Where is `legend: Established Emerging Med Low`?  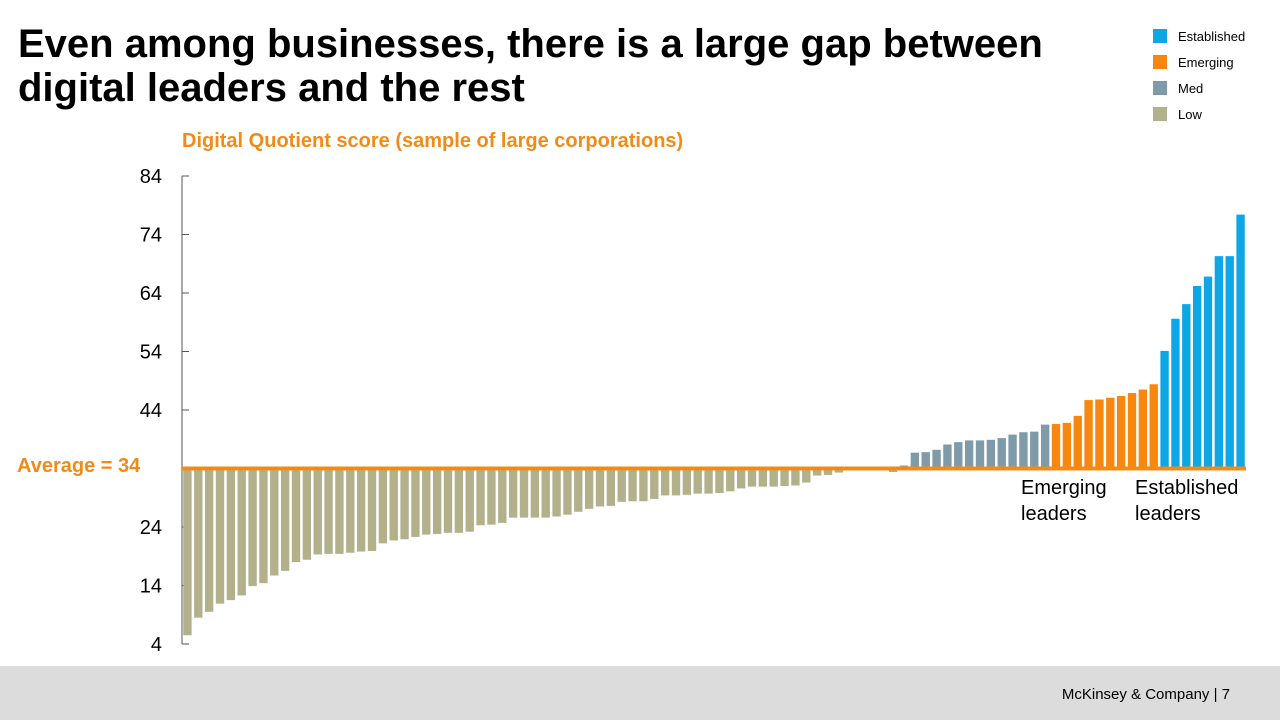
legend: Established Emerging Med Low is located at coordinates (1199, 75).